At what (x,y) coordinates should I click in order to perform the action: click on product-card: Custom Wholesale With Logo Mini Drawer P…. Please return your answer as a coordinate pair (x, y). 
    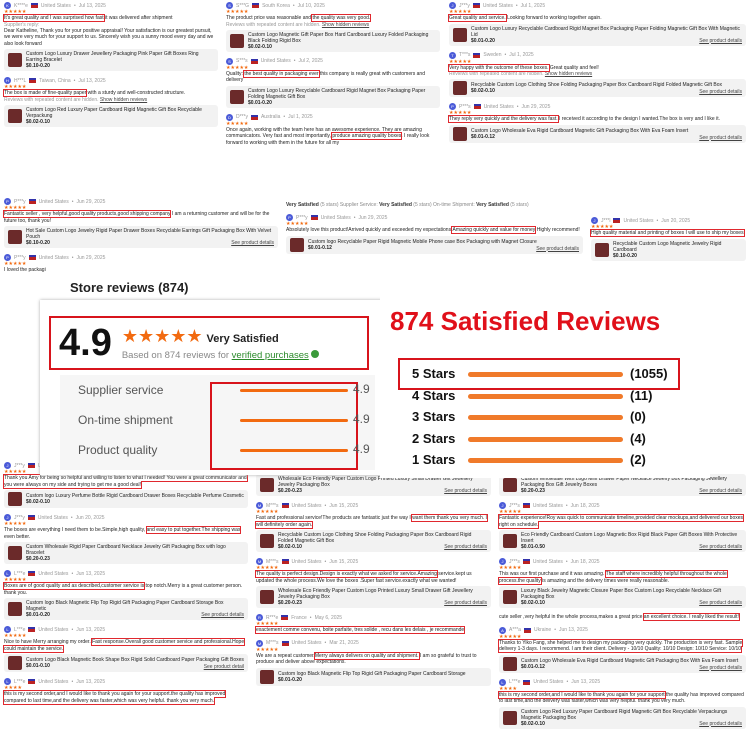
    Looking at the image, I should click on (622, 485).